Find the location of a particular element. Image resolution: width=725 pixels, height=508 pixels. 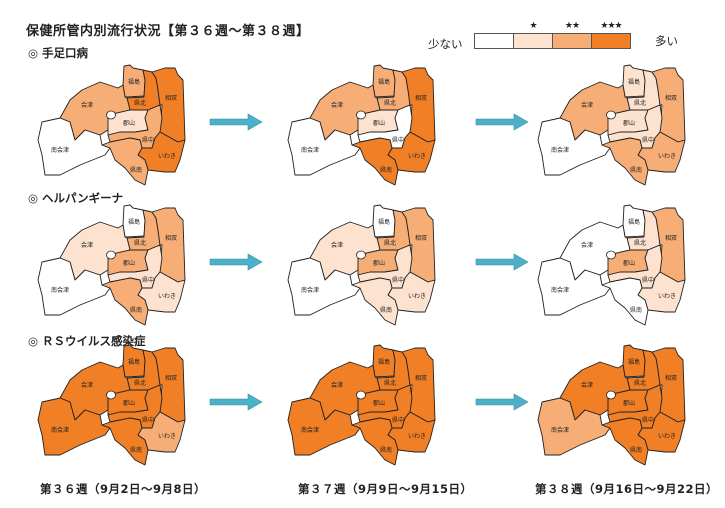

section-heading-herpangina: ◎ ヘルパンギーナ is located at coordinates (76, 198).